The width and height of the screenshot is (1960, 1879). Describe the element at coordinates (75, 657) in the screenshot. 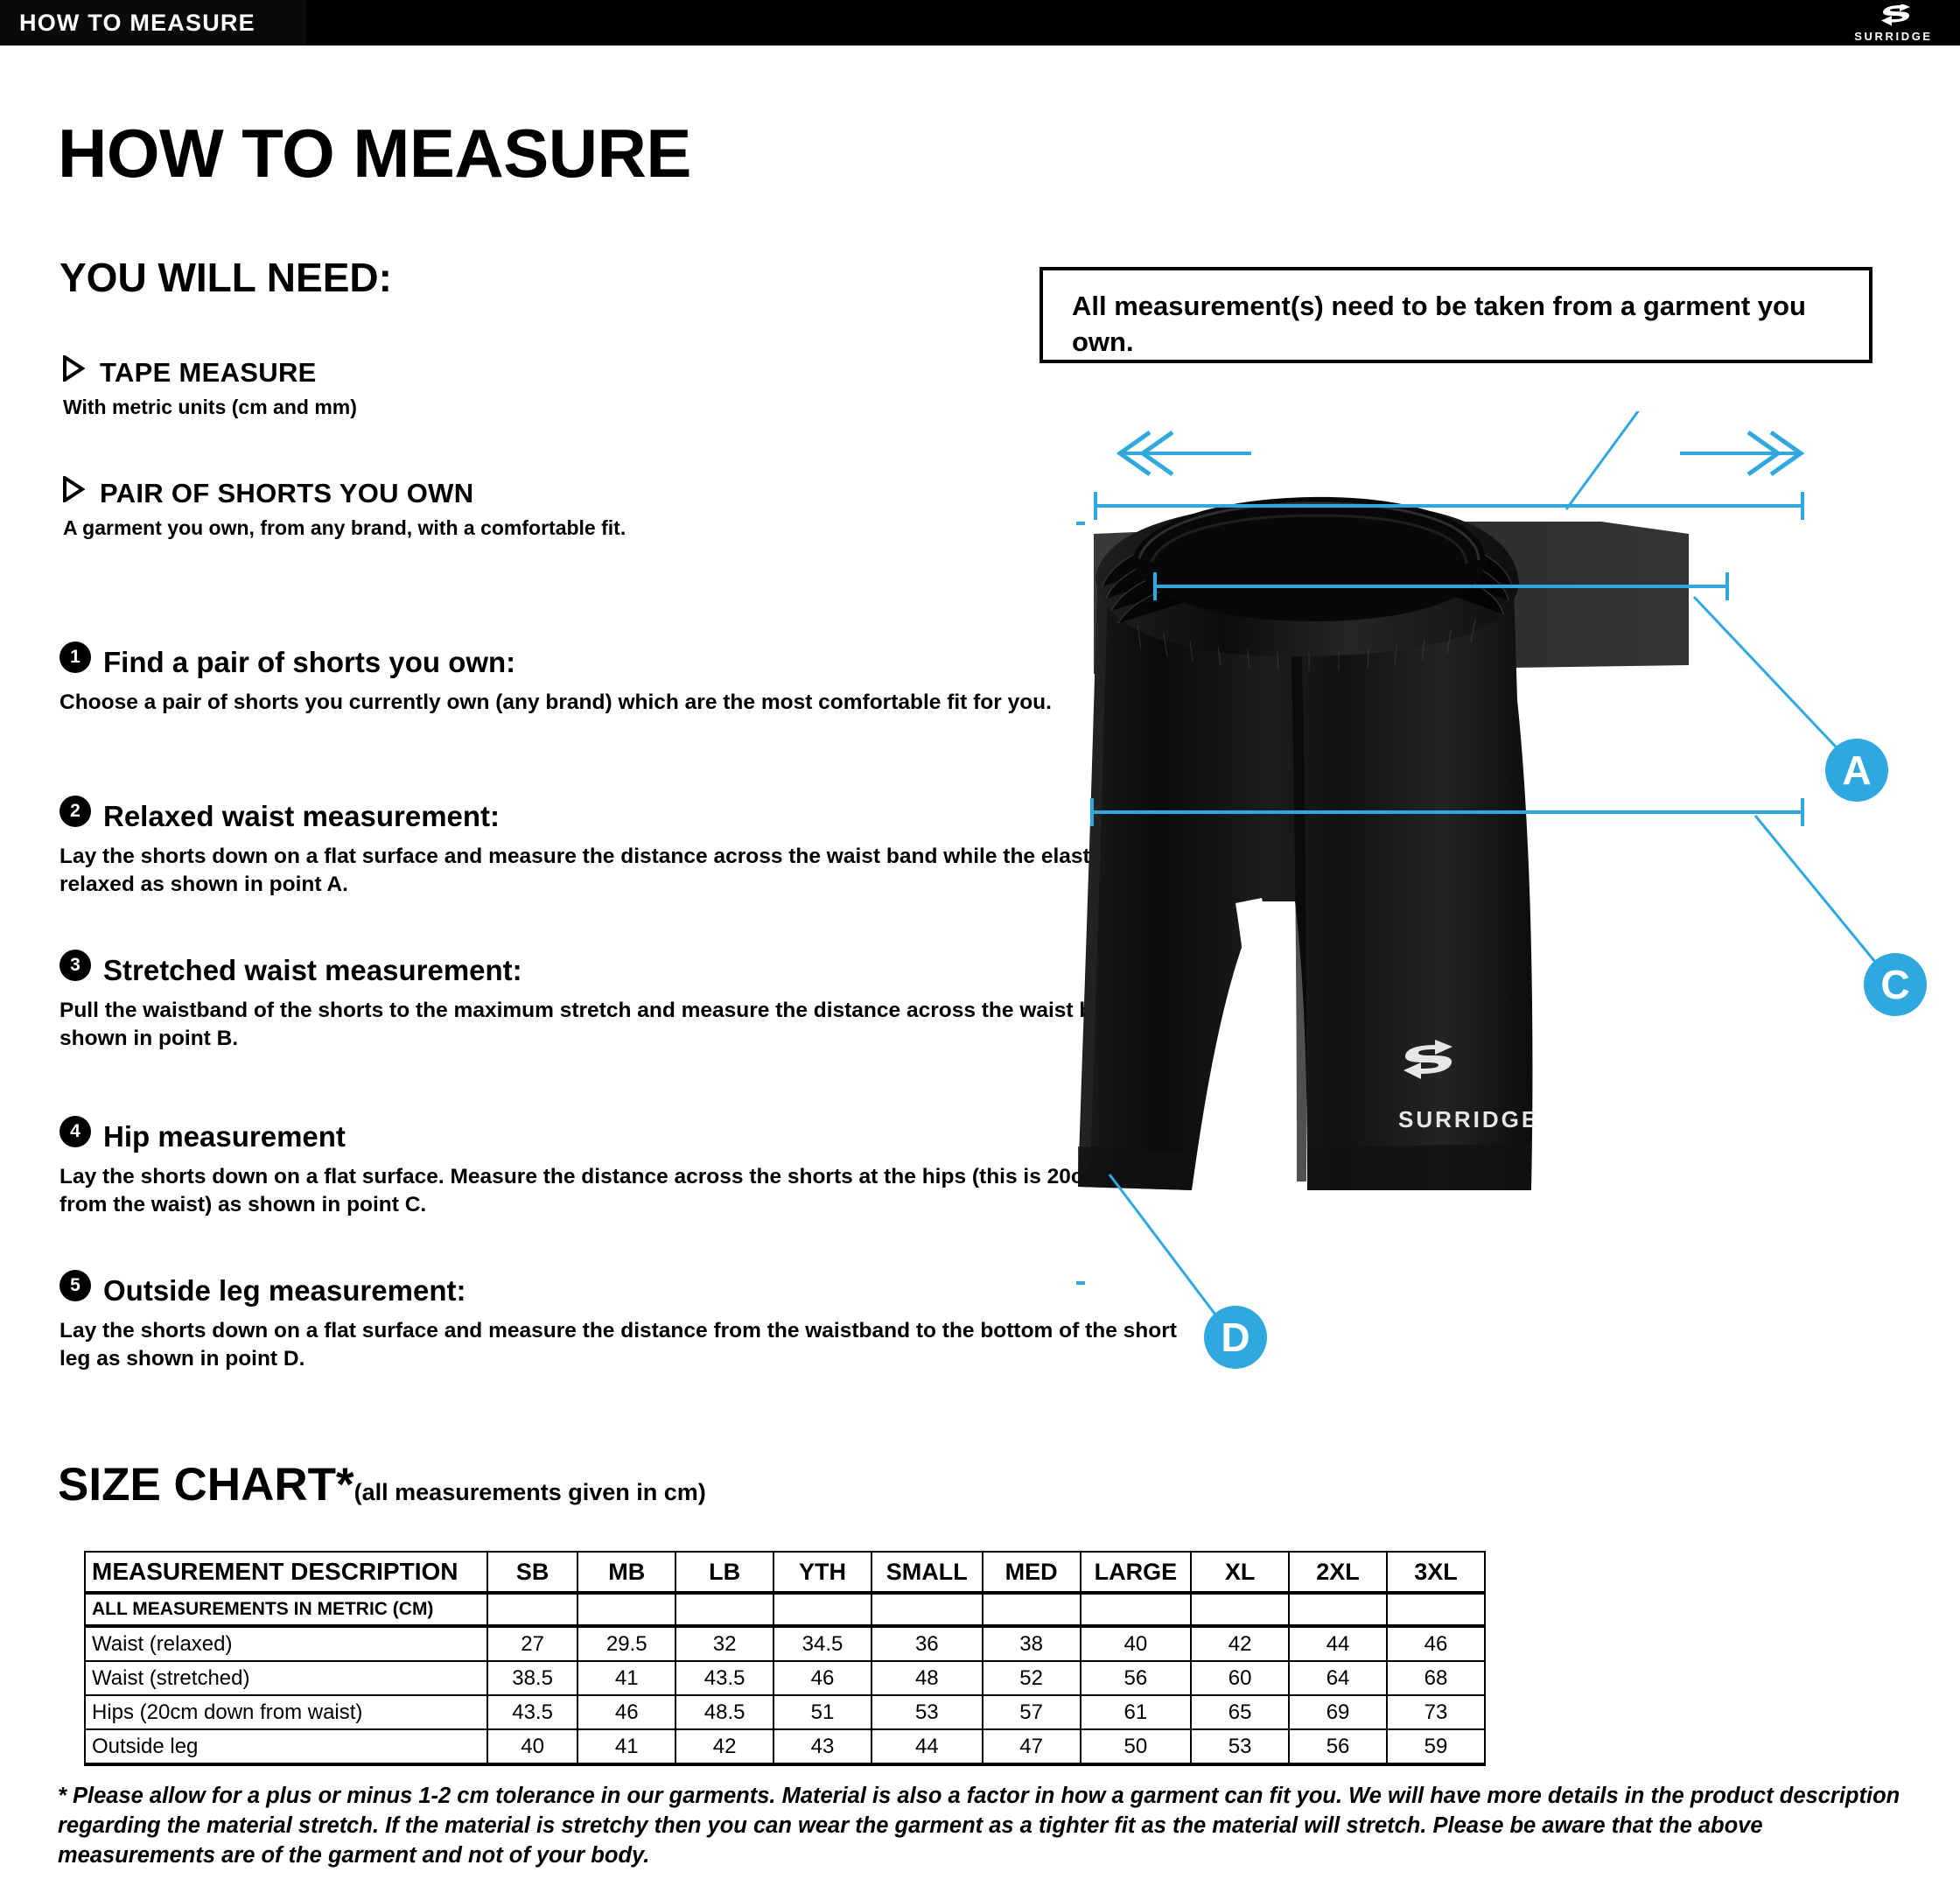

I see `step-number-badge: 1` at that location.